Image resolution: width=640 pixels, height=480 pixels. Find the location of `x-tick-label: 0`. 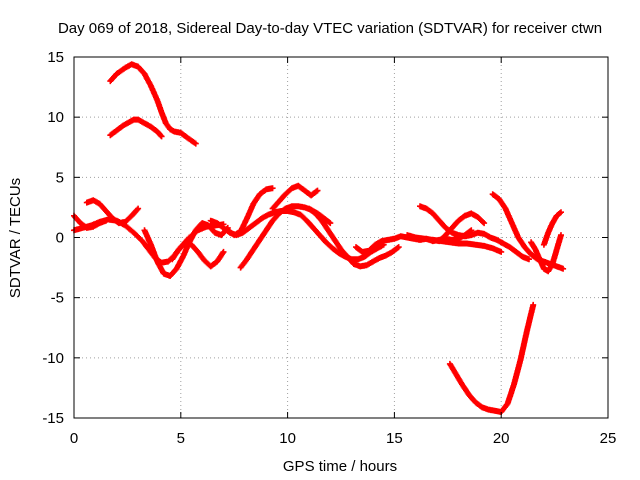

x-tick-label: 0 is located at coordinates (74, 438).